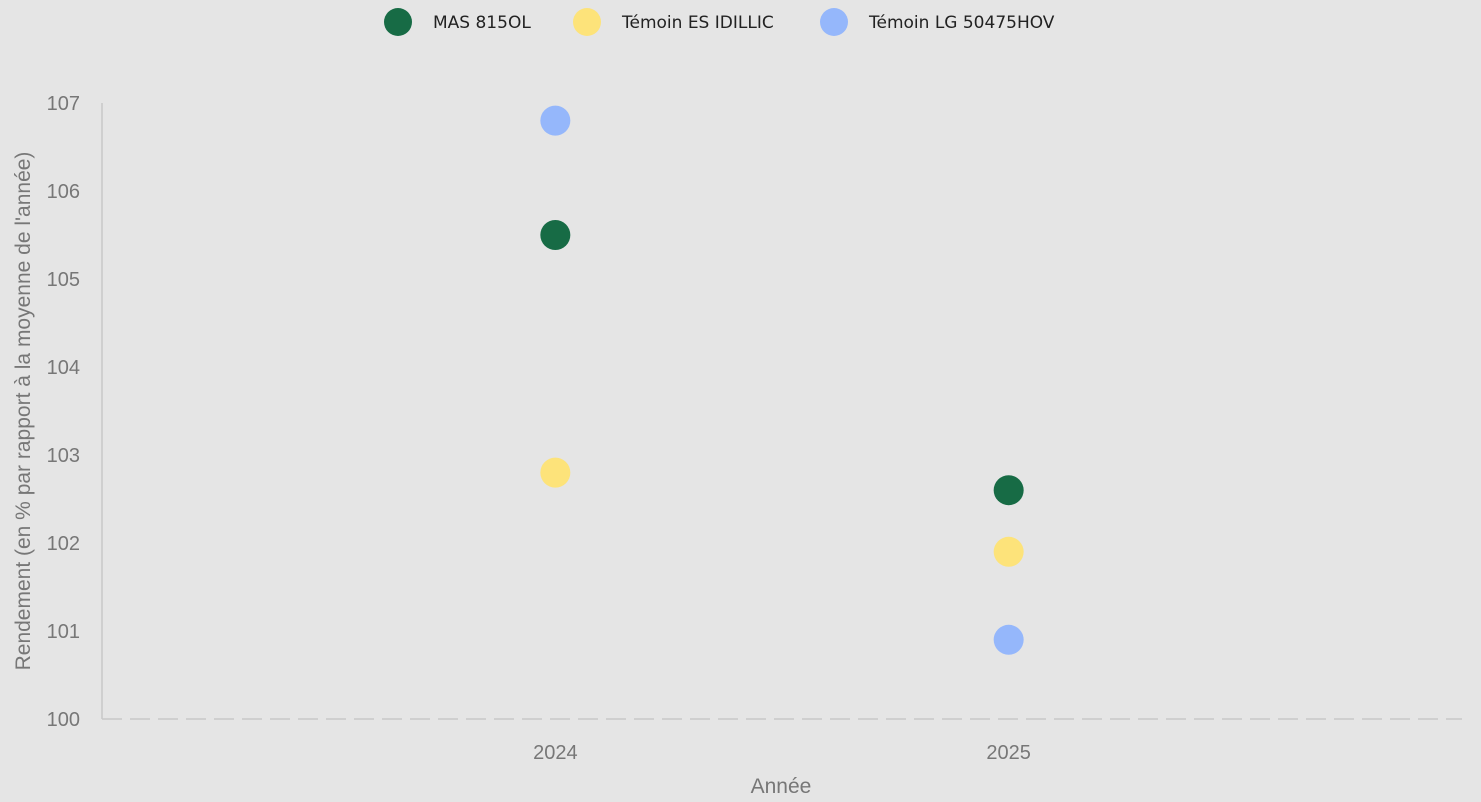 The image size is (1481, 802). What do you see at coordinates (482, 23) in the screenshot?
I see `legend-label: MAS 815OL` at bounding box center [482, 23].